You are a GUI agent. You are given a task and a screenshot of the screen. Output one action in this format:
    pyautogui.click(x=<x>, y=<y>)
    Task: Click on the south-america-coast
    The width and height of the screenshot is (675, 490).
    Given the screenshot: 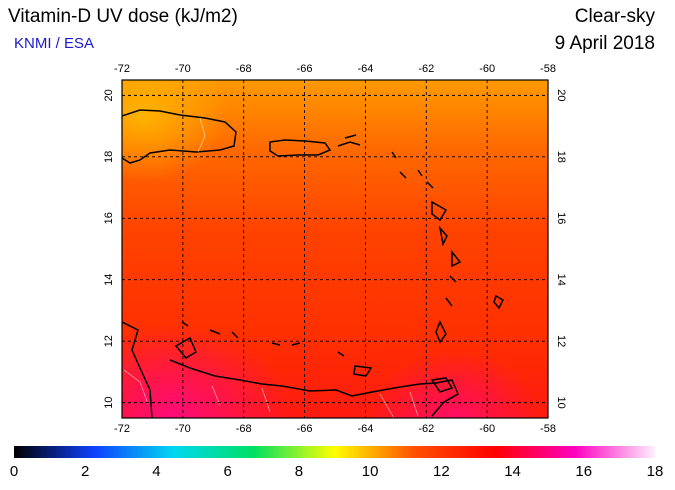 What is the action you would take?
    pyautogui.click(x=290, y=370)
    